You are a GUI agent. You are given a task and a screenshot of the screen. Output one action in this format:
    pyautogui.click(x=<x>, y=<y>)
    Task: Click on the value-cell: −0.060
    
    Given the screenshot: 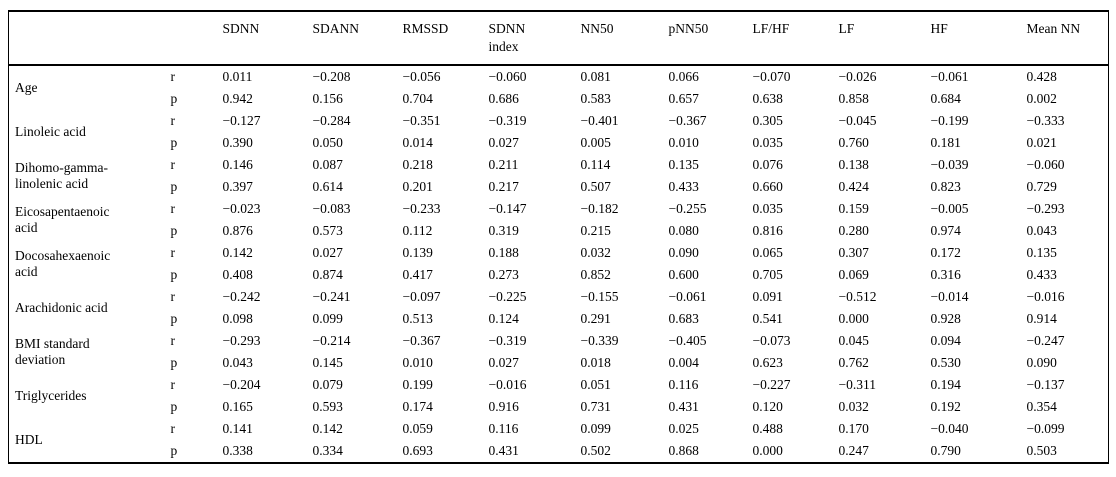 What is the action you would take?
    pyautogui.click(x=507, y=76)
    